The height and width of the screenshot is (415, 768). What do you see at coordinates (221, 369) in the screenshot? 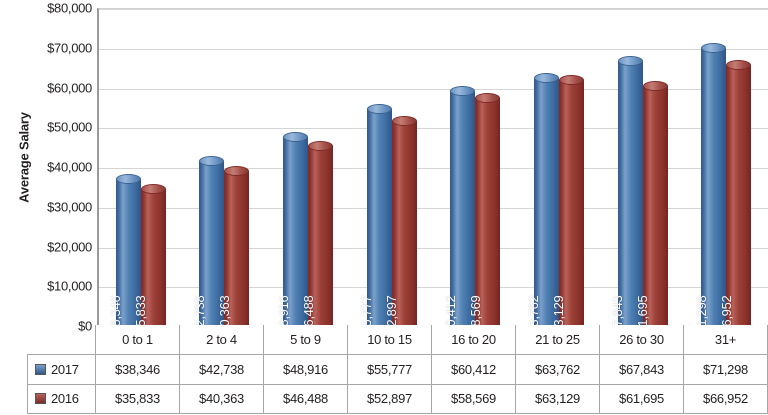
I see `table-cell: $42,738` at bounding box center [221, 369].